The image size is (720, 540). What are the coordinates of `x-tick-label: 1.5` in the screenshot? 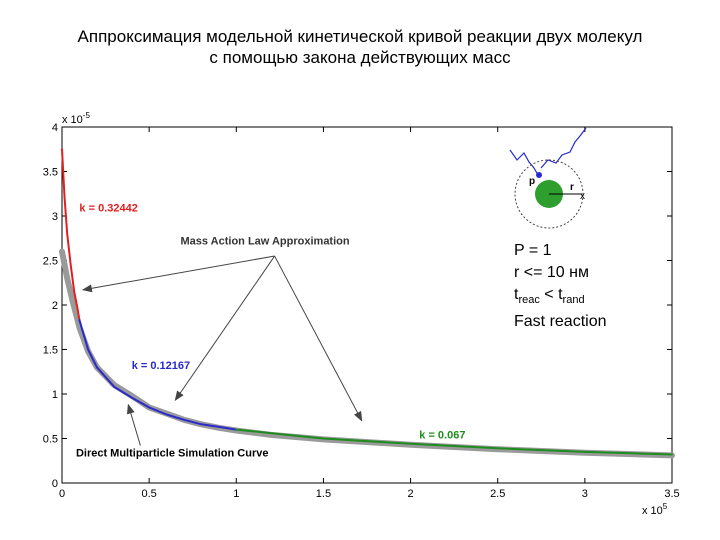 It's located at (323, 494).